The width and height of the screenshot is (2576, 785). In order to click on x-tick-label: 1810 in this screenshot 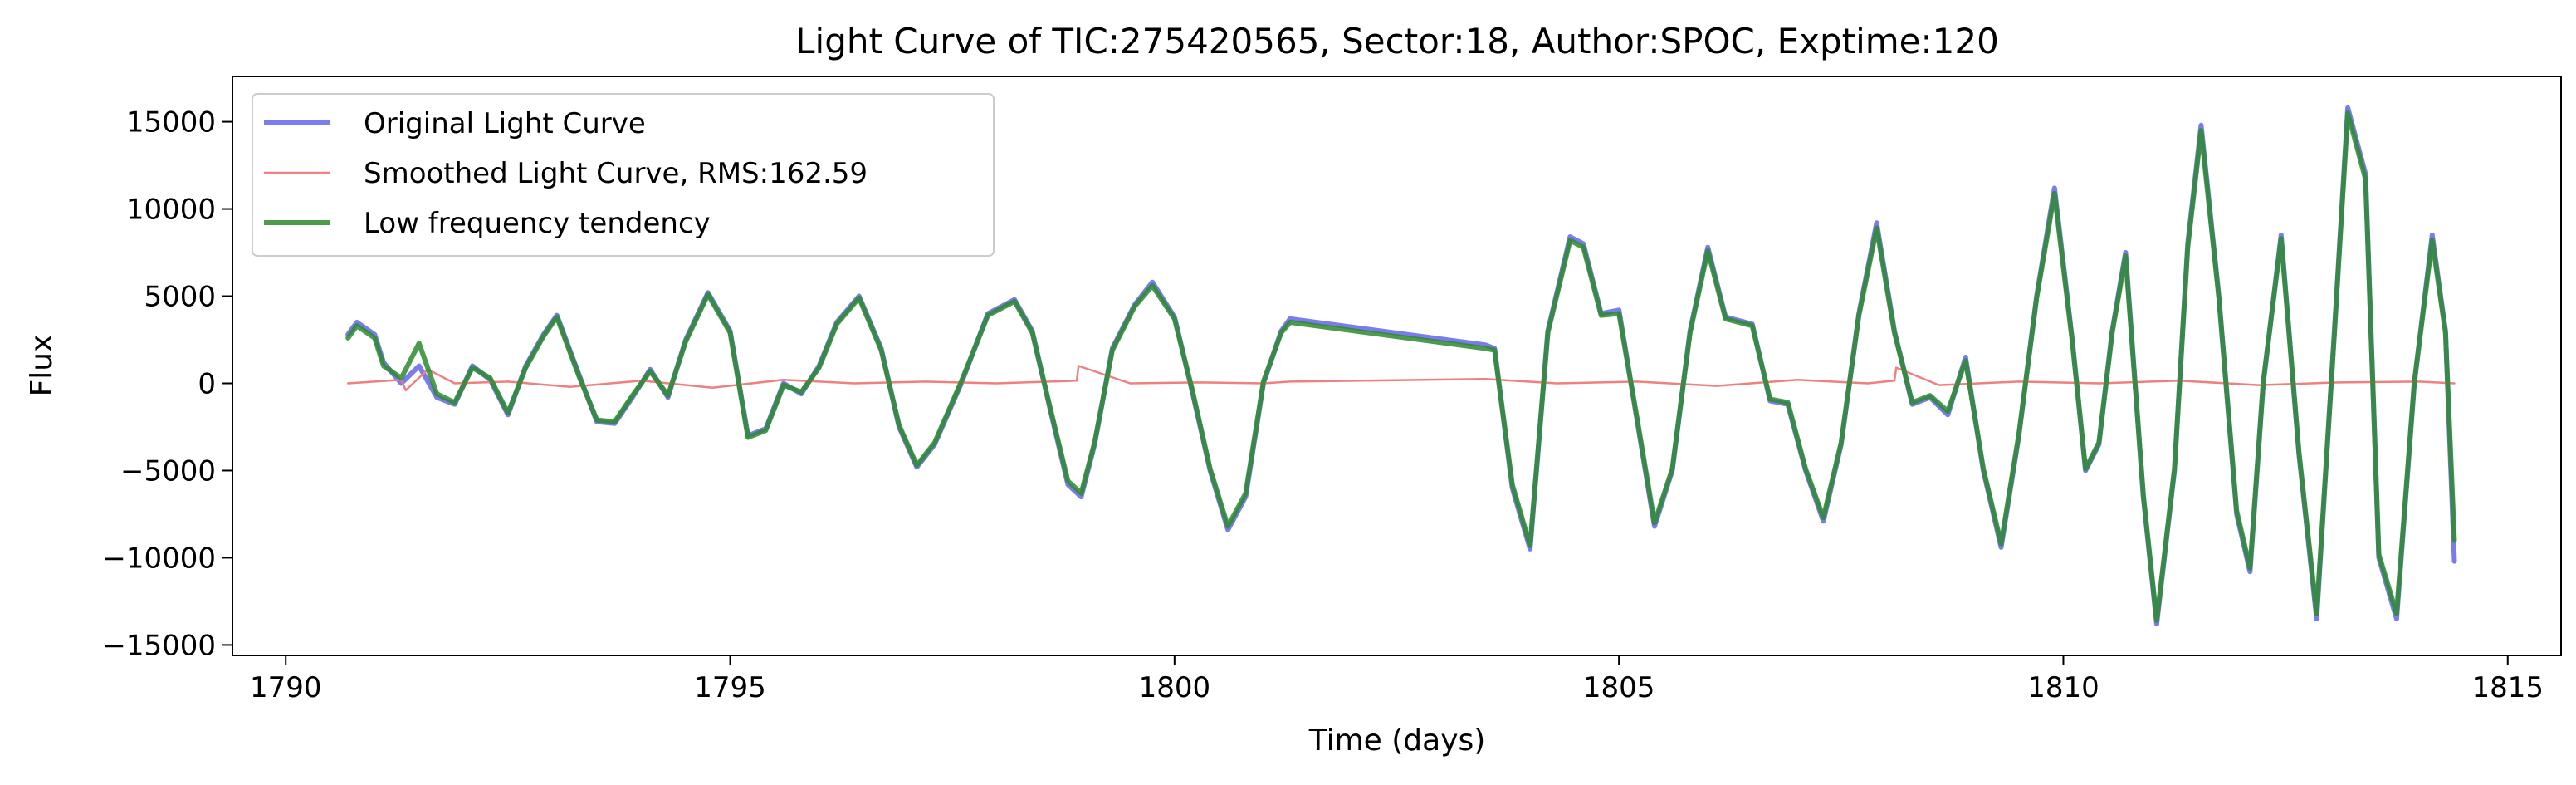, I will do `click(2063, 687)`.